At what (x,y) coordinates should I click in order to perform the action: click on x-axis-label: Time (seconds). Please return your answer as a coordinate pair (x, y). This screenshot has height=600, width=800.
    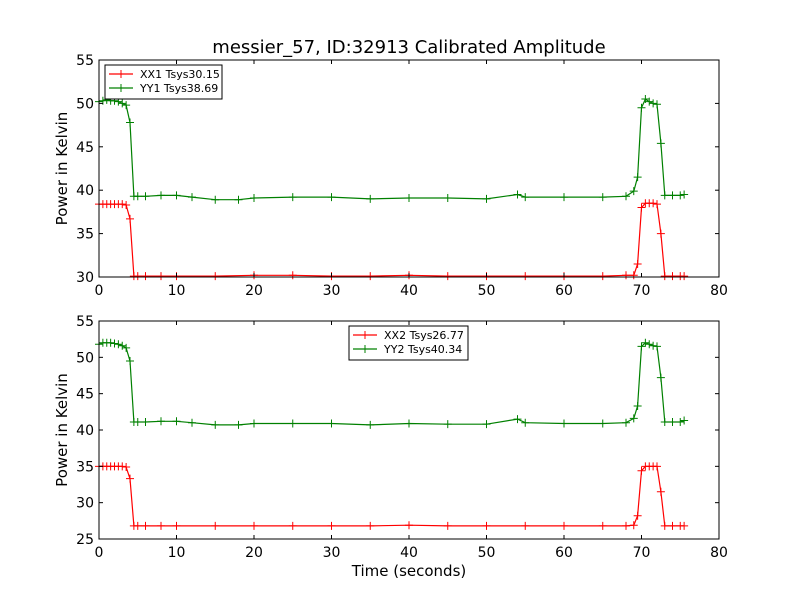
    Looking at the image, I should click on (409, 571).